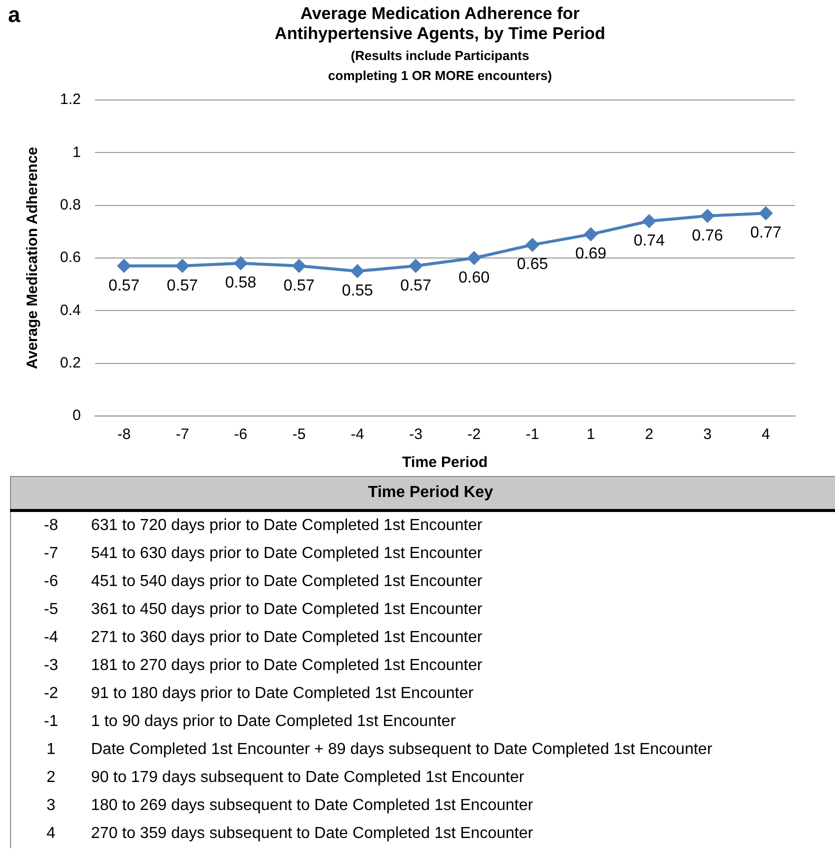 The height and width of the screenshot is (866, 835). I want to click on data-label: 0.69, so click(590, 254).